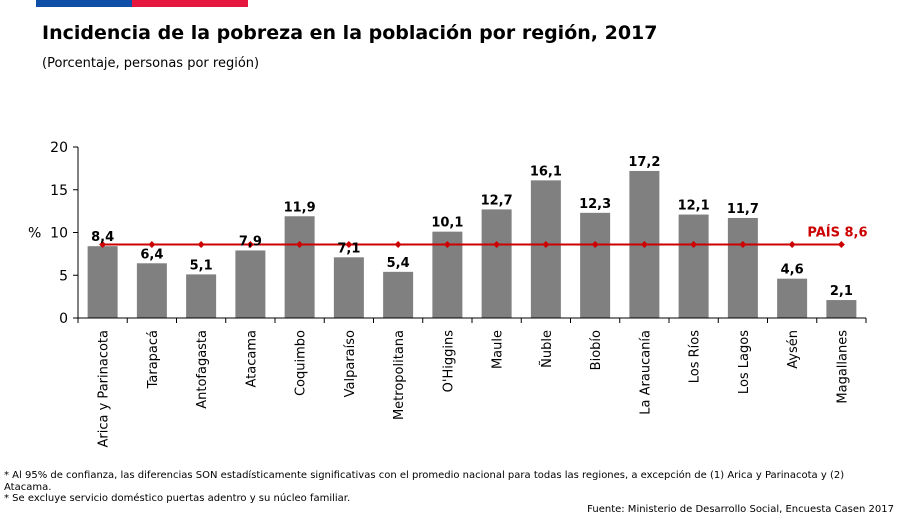 This screenshot has height=515, width=902. What do you see at coordinates (399, 375) in the screenshot?
I see `x-tick-label: Metropolitana` at bounding box center [399, 375].